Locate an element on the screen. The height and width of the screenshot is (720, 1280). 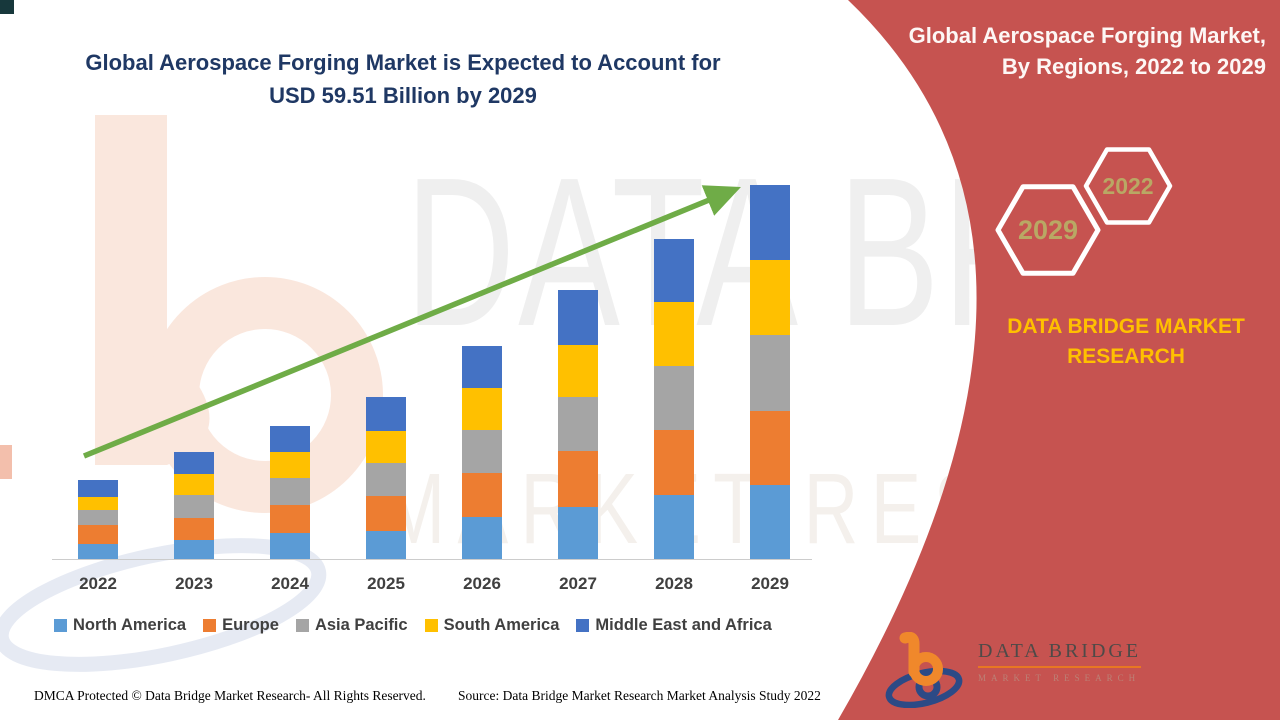
legend-item-south-america: South America is located at coordinates (492, 625).